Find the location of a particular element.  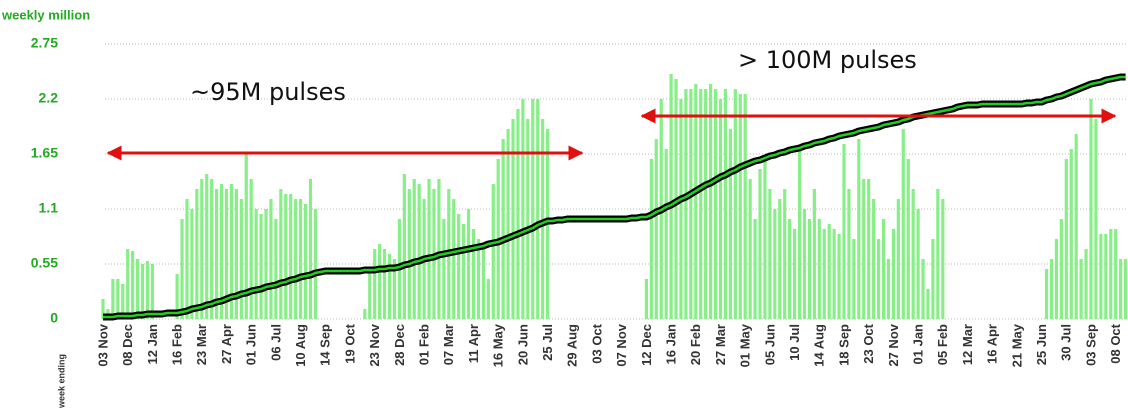

x-tick-label: 20 Jun is located at coordinates (522, 344).